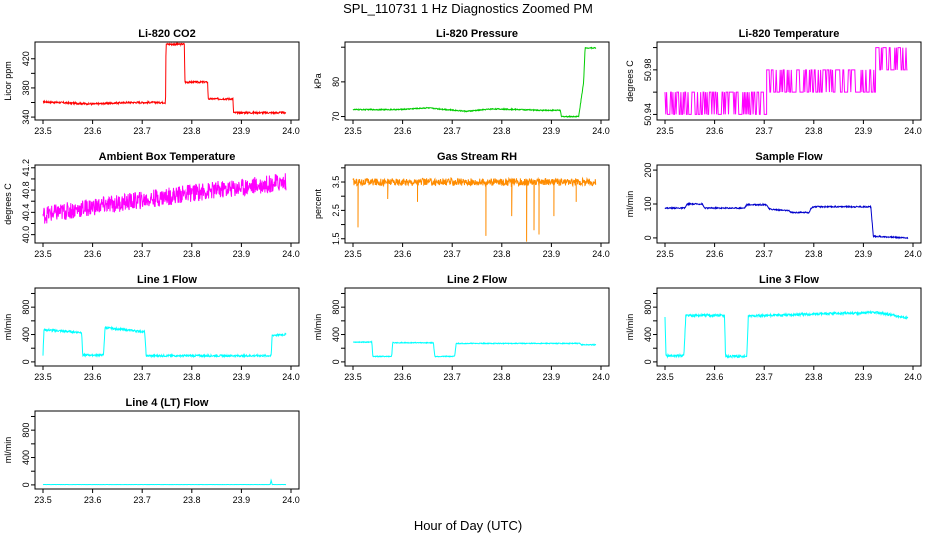  What do you see at coordinates (477, 128) in the screenshot?
I see `x-axis-li-820-pressure: 23.5 23.6 23.7 23.8 23.9 24.0` at bounding box center [477, 128].